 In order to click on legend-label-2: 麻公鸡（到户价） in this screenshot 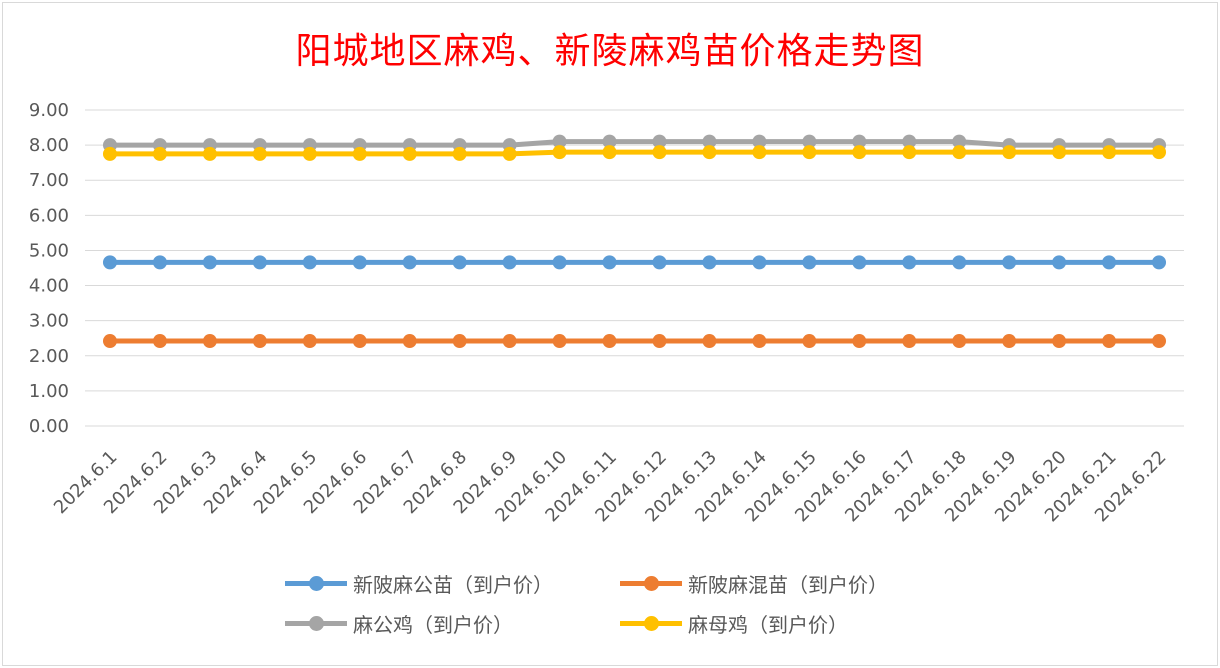, I will do `click(433, 624)`.